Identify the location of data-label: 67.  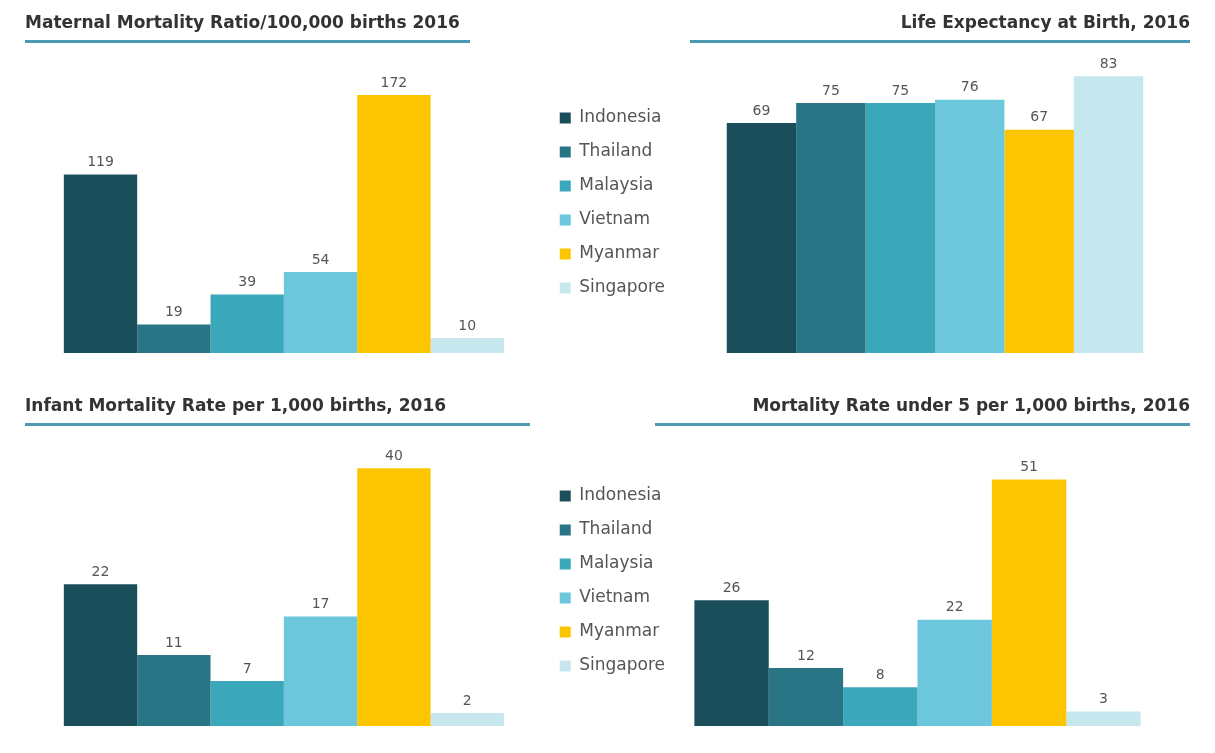
(1039, 116).